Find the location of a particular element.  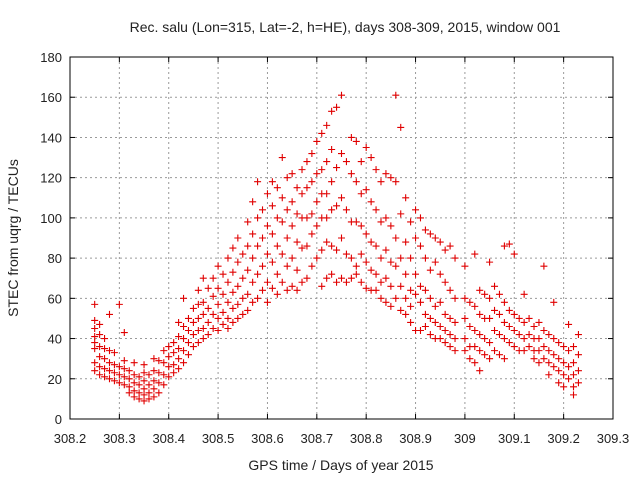

y-tick-label: 120 is located at coordinates (51, 178).